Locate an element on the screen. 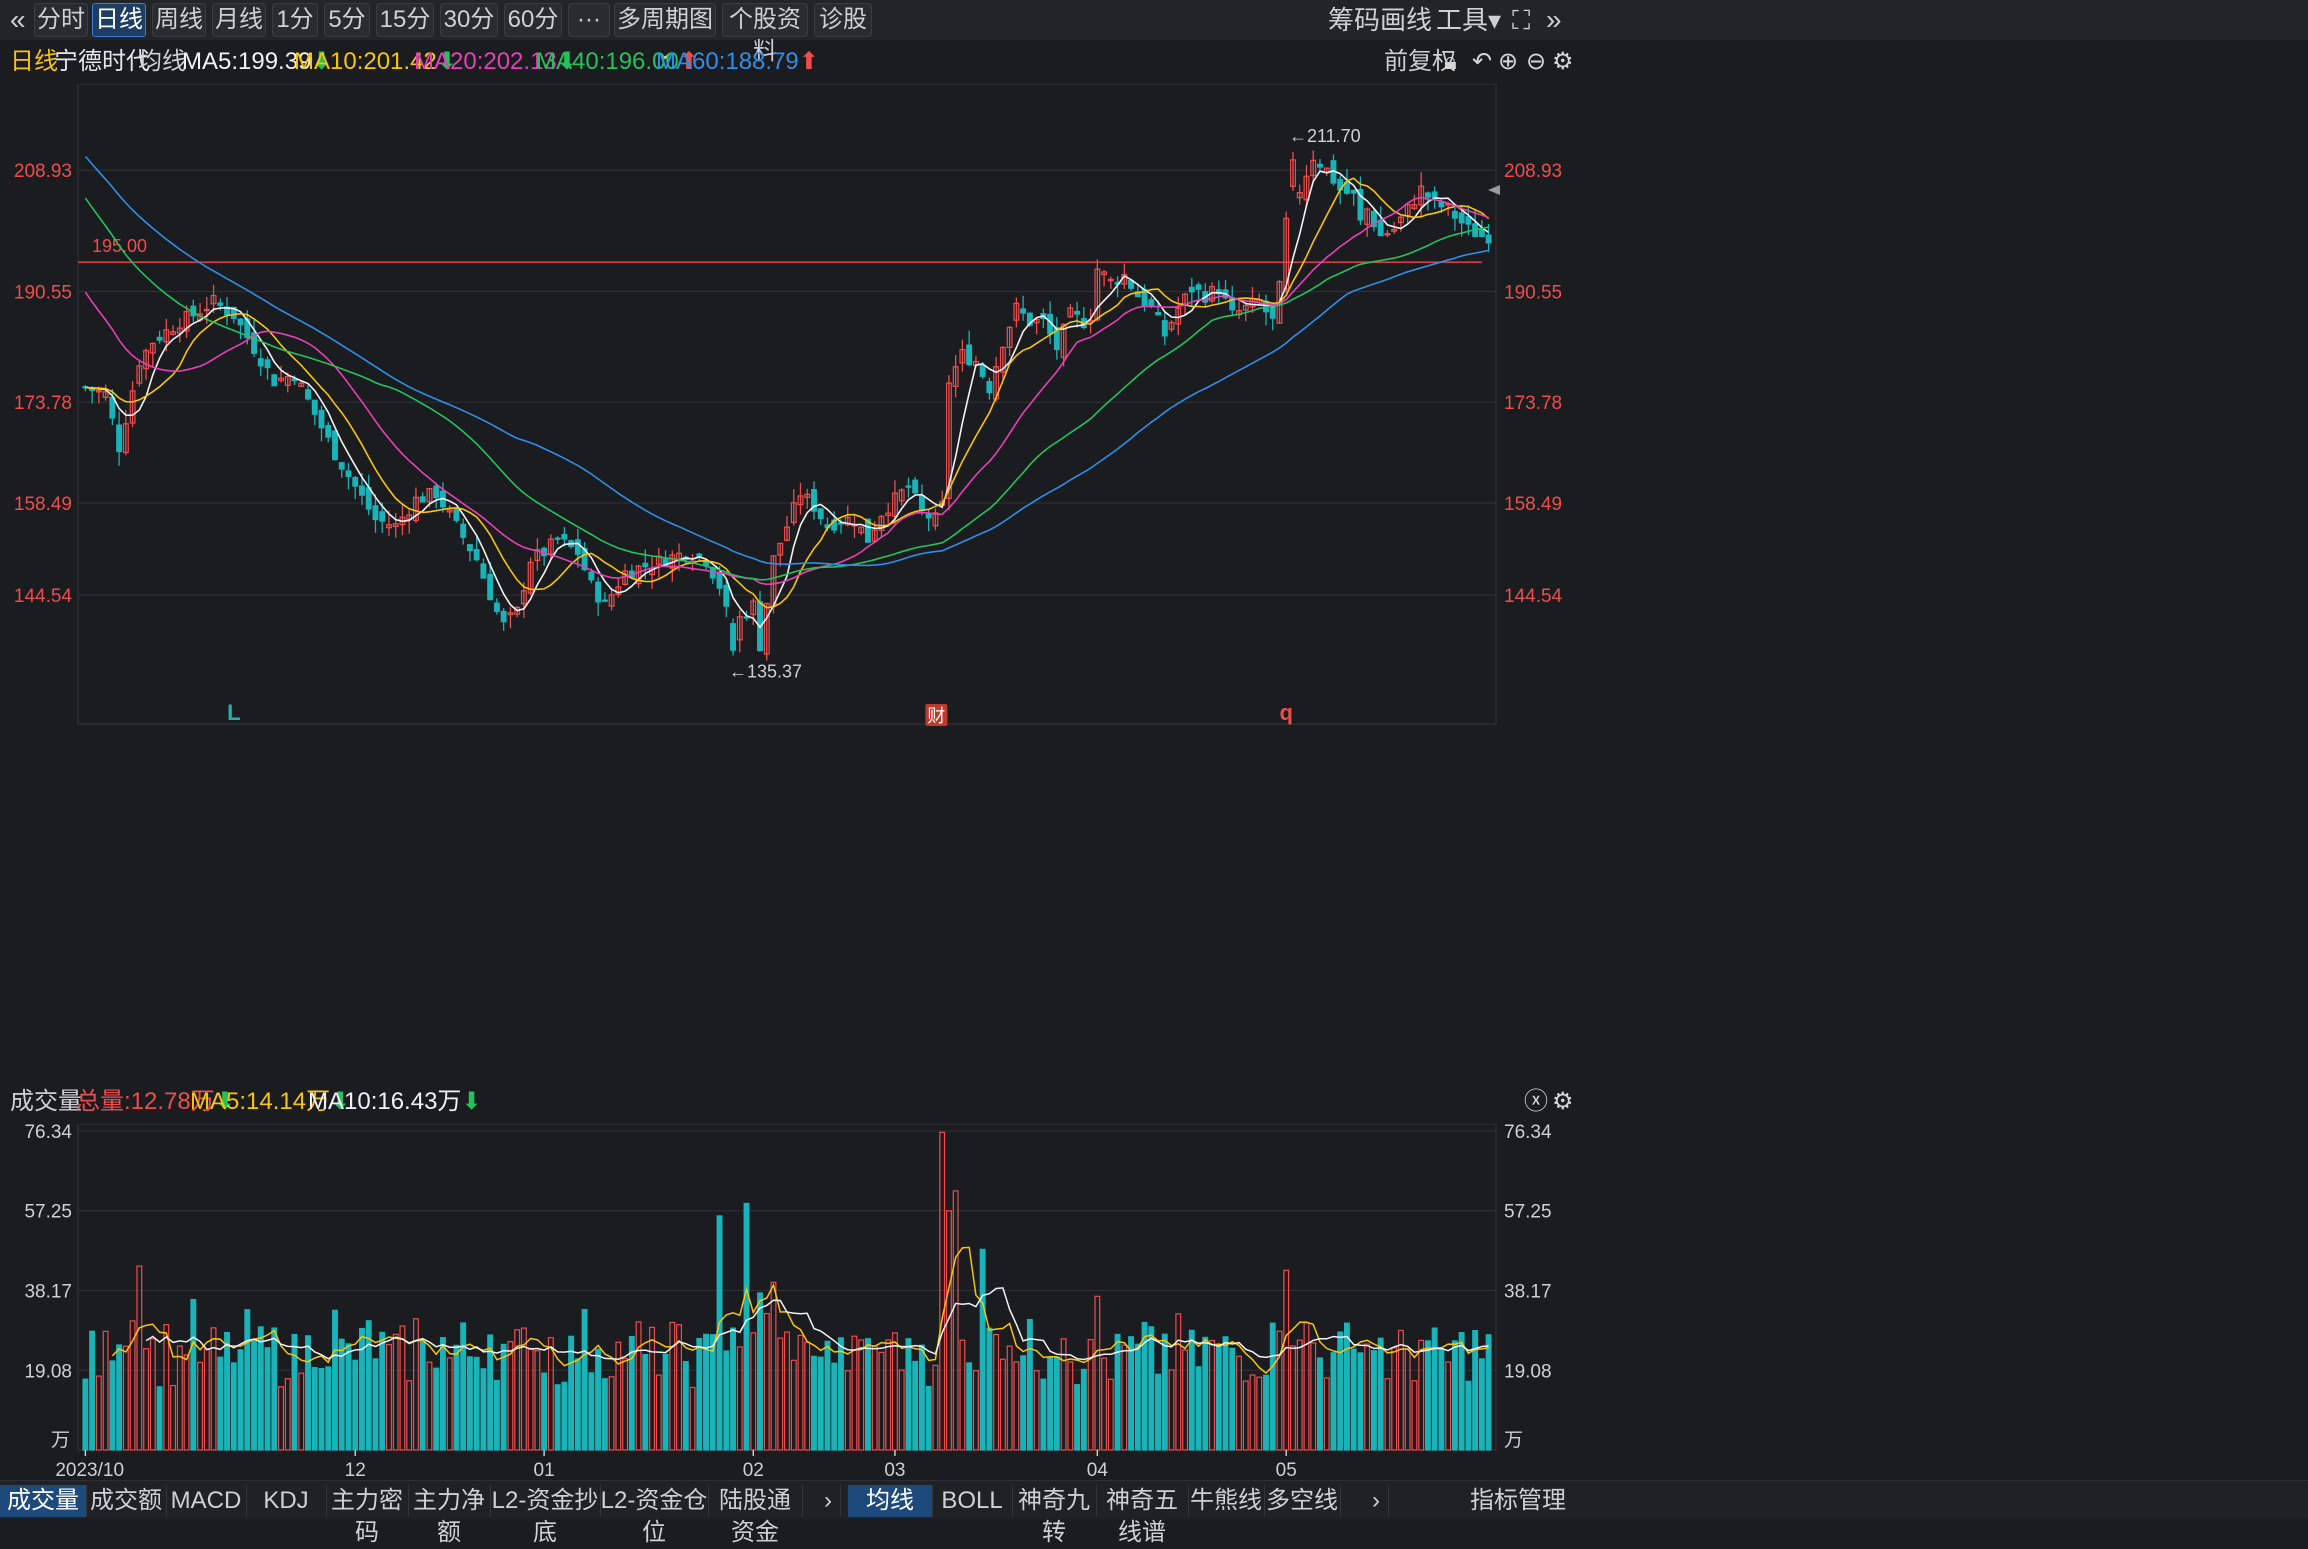 This screenshot has height=1549, width=2308. double-chevron-left-icon: « is located at coordinates (18, 19).